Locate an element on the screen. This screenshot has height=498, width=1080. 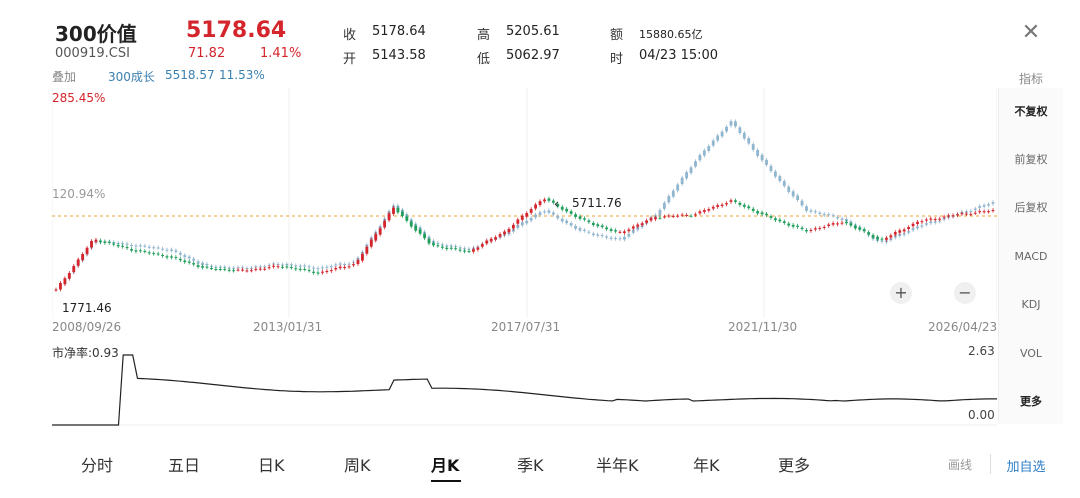
tab-monthly: 月K is located at coordinates (445, 465).